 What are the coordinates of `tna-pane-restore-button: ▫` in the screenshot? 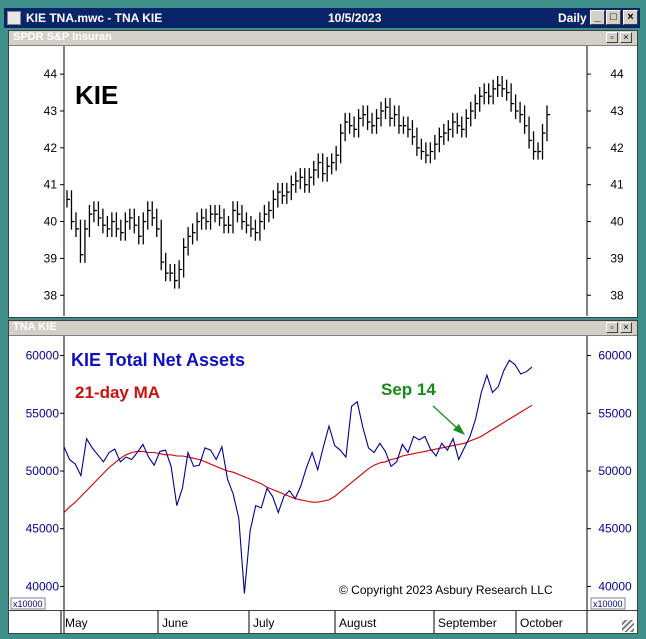 It's located at (612, 327).